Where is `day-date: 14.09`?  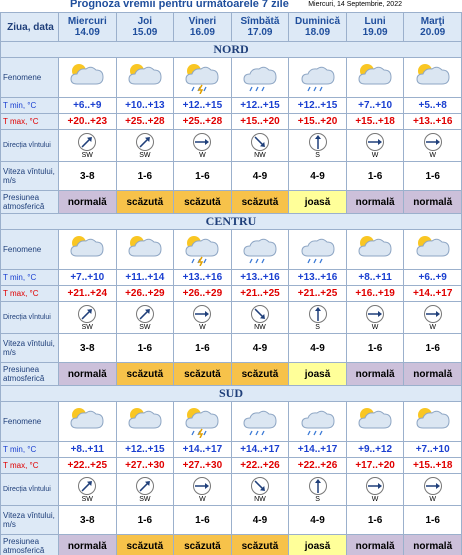
day-date: 14.09 is located at coordinates (87, 32).